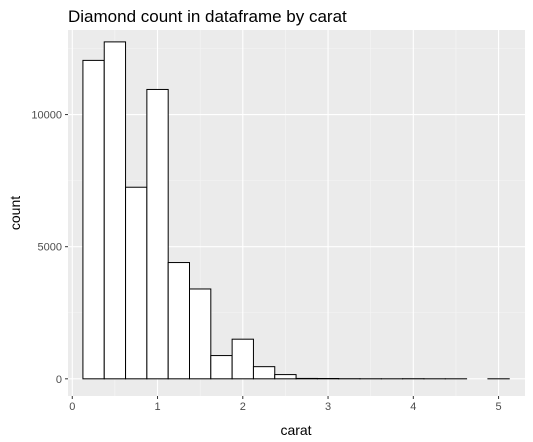 This screenshot has width=533, height=442. I want to click on x-tick-label: 4, so click(413, 407).